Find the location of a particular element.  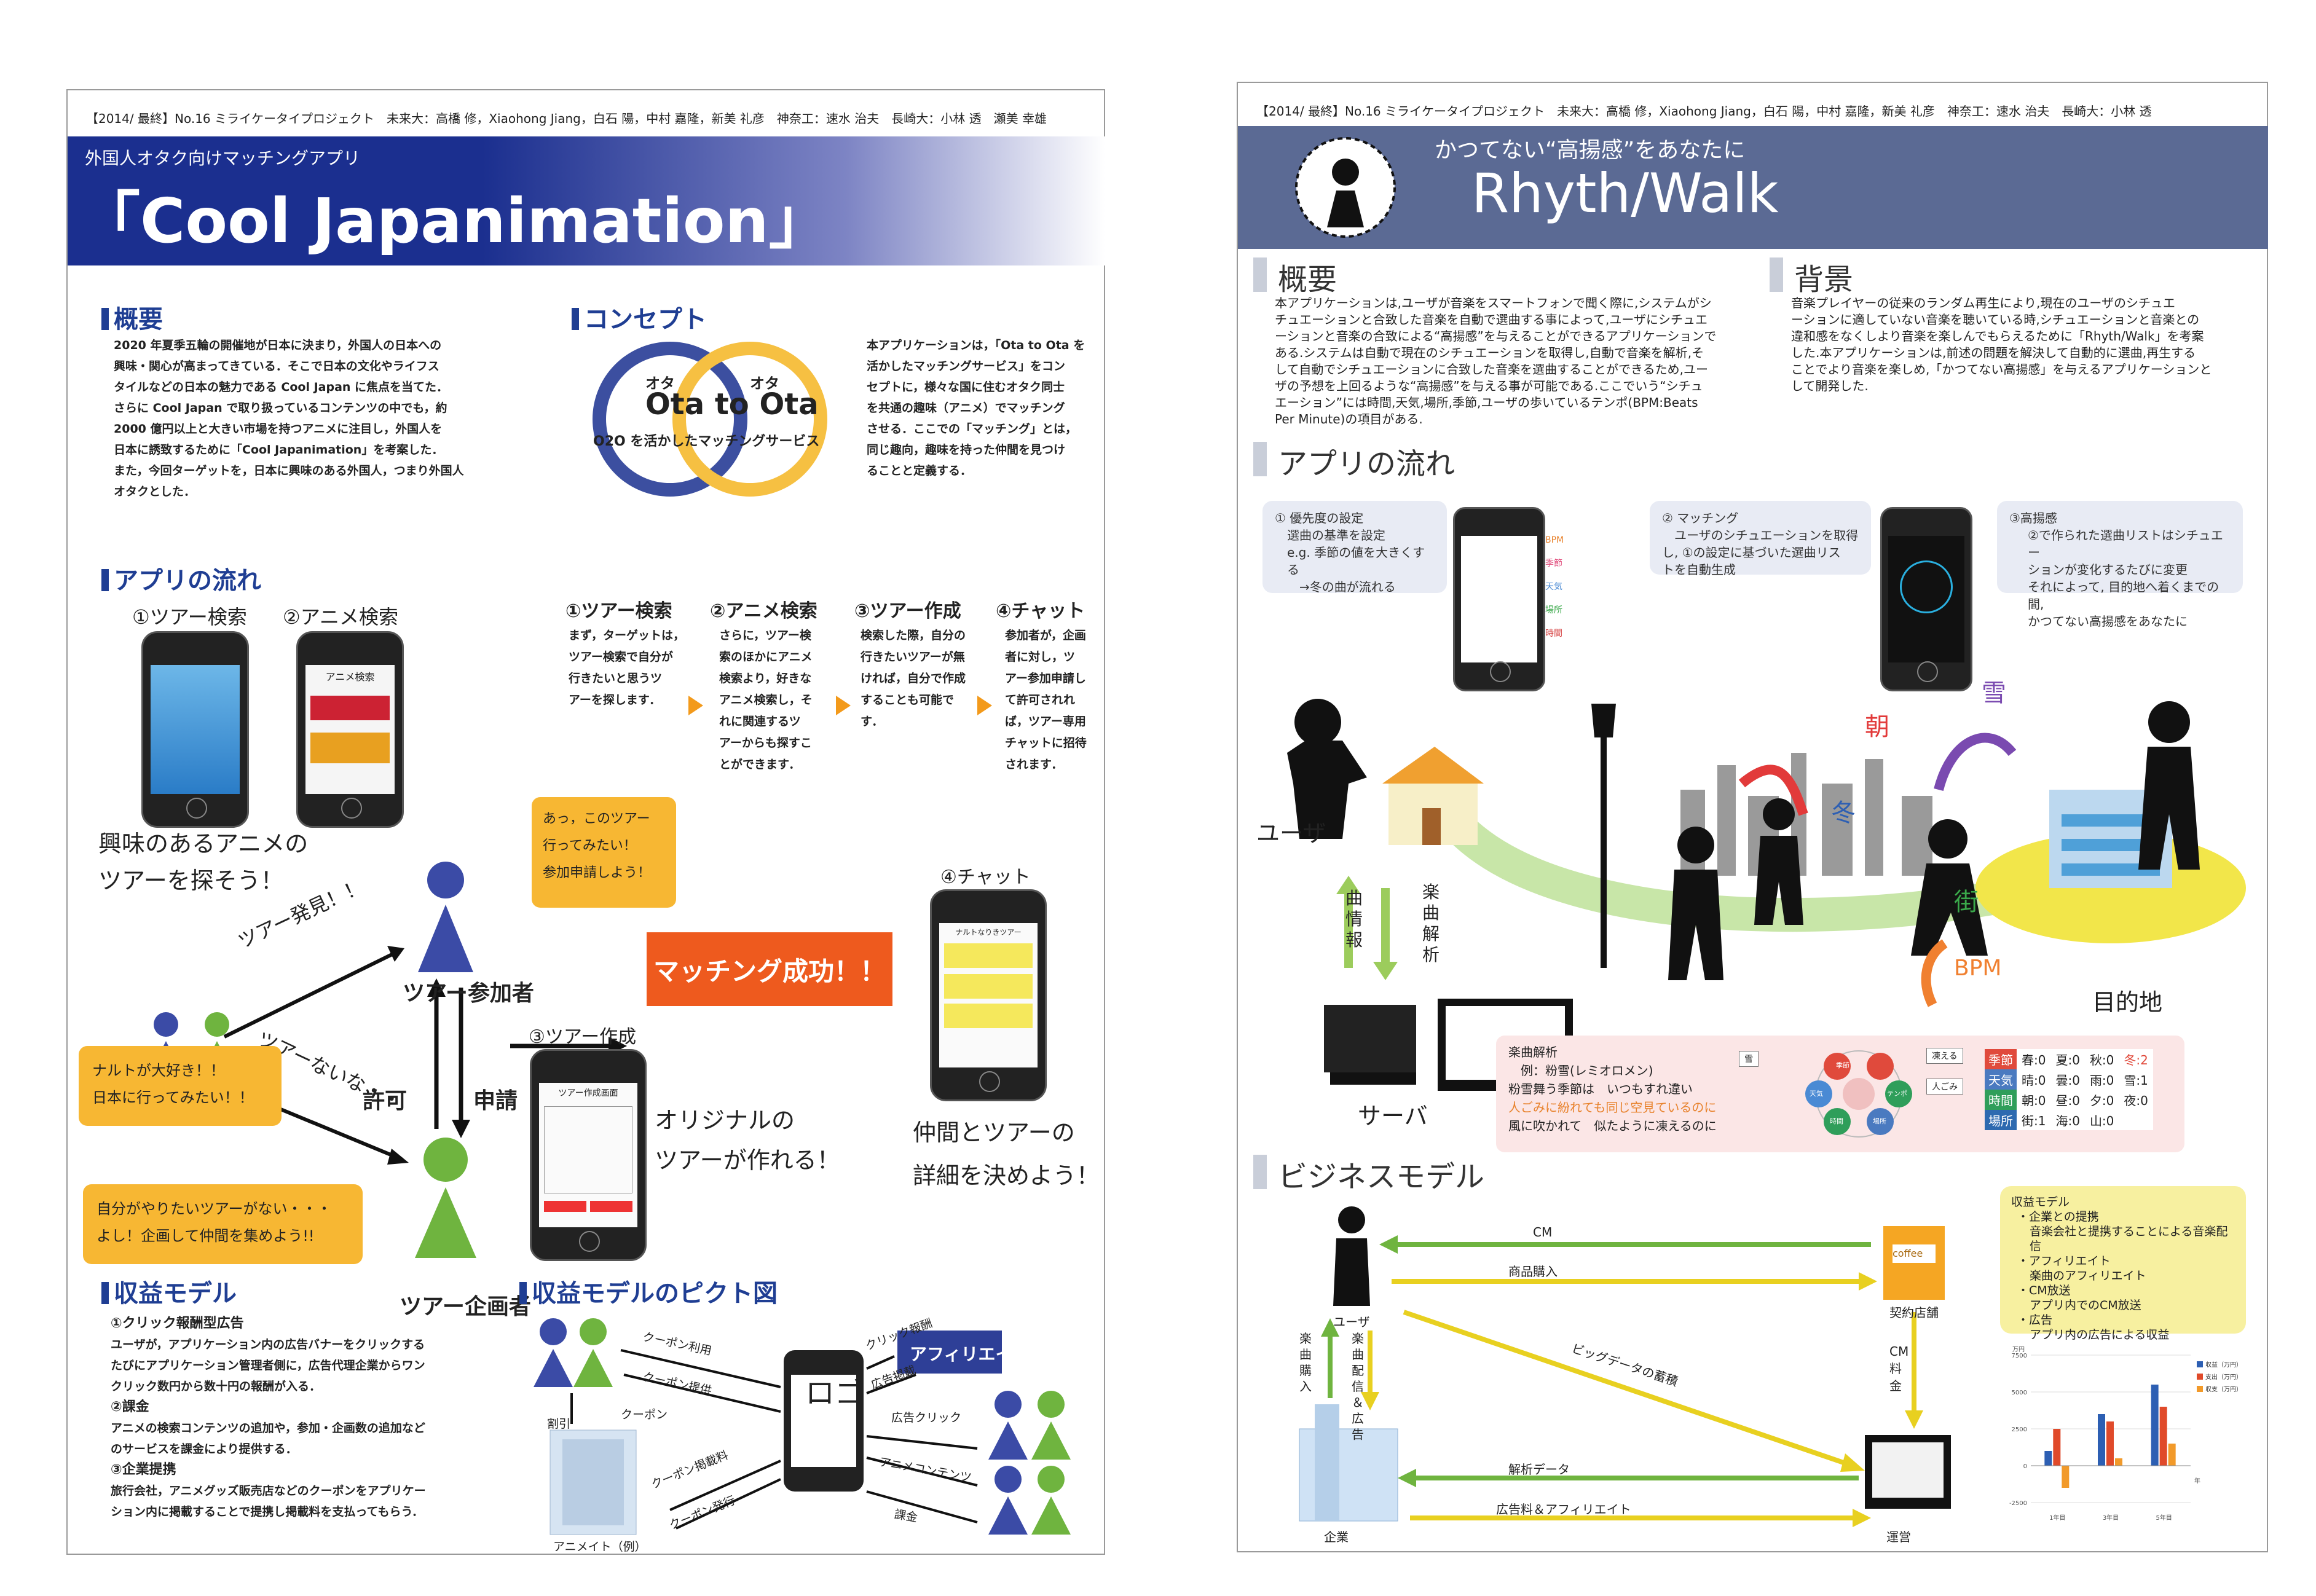

nakama-line1: 仲間とツアーの is located at coordinates (994, 1132).